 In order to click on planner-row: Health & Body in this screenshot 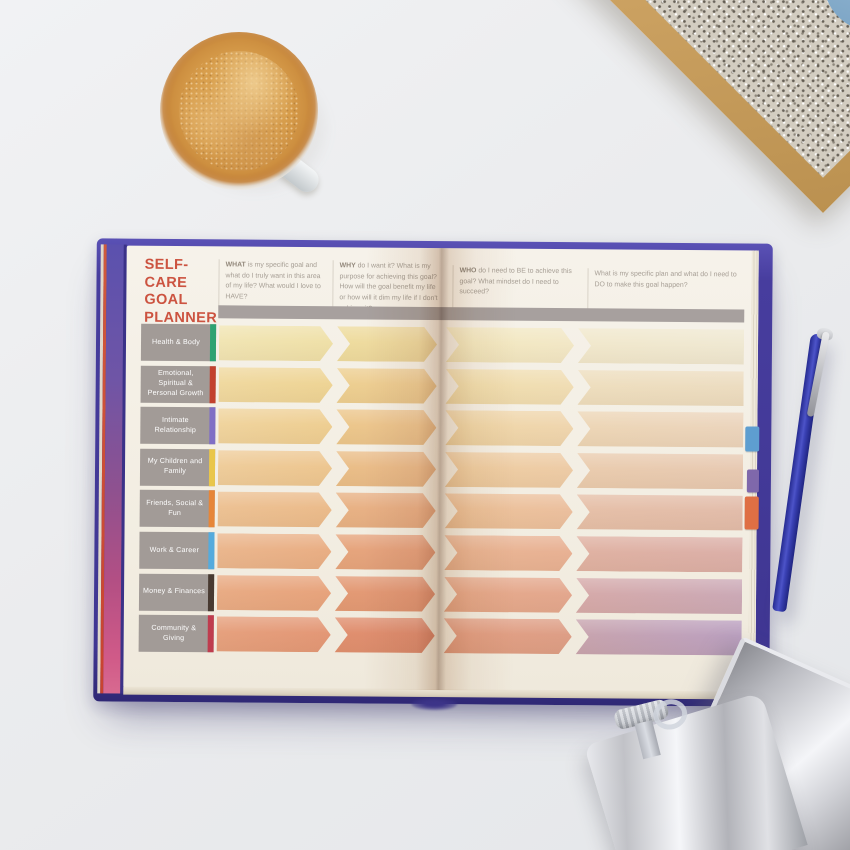, I will do `click(442, 344)`.